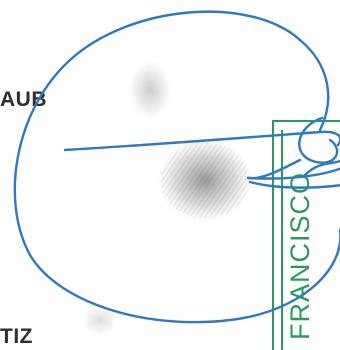 This screenshot has width=340, height=350. Describe the element at coordinates (16, 336) in the screenshot. I see `name-fragment-bottom: TIZ` at that location.